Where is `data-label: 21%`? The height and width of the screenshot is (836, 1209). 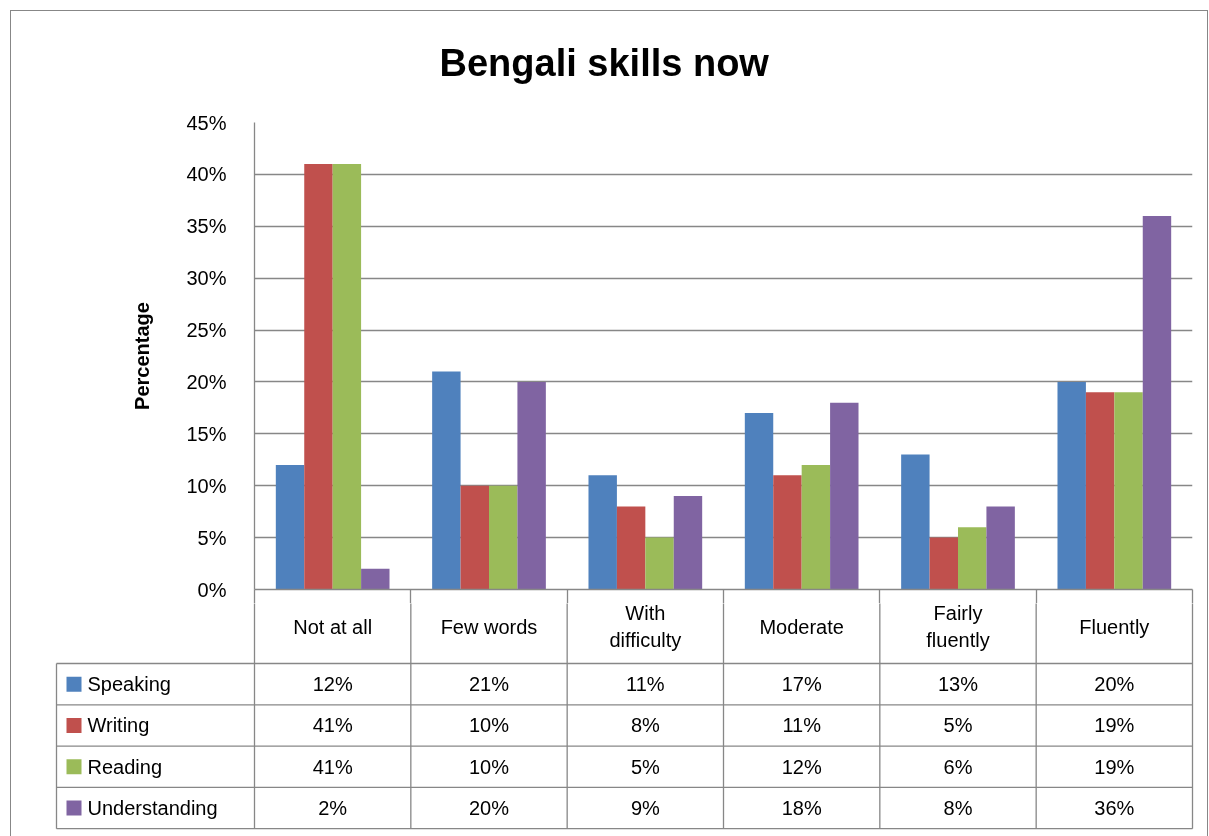
data-label: 21% is located at coordinates (489, 684).